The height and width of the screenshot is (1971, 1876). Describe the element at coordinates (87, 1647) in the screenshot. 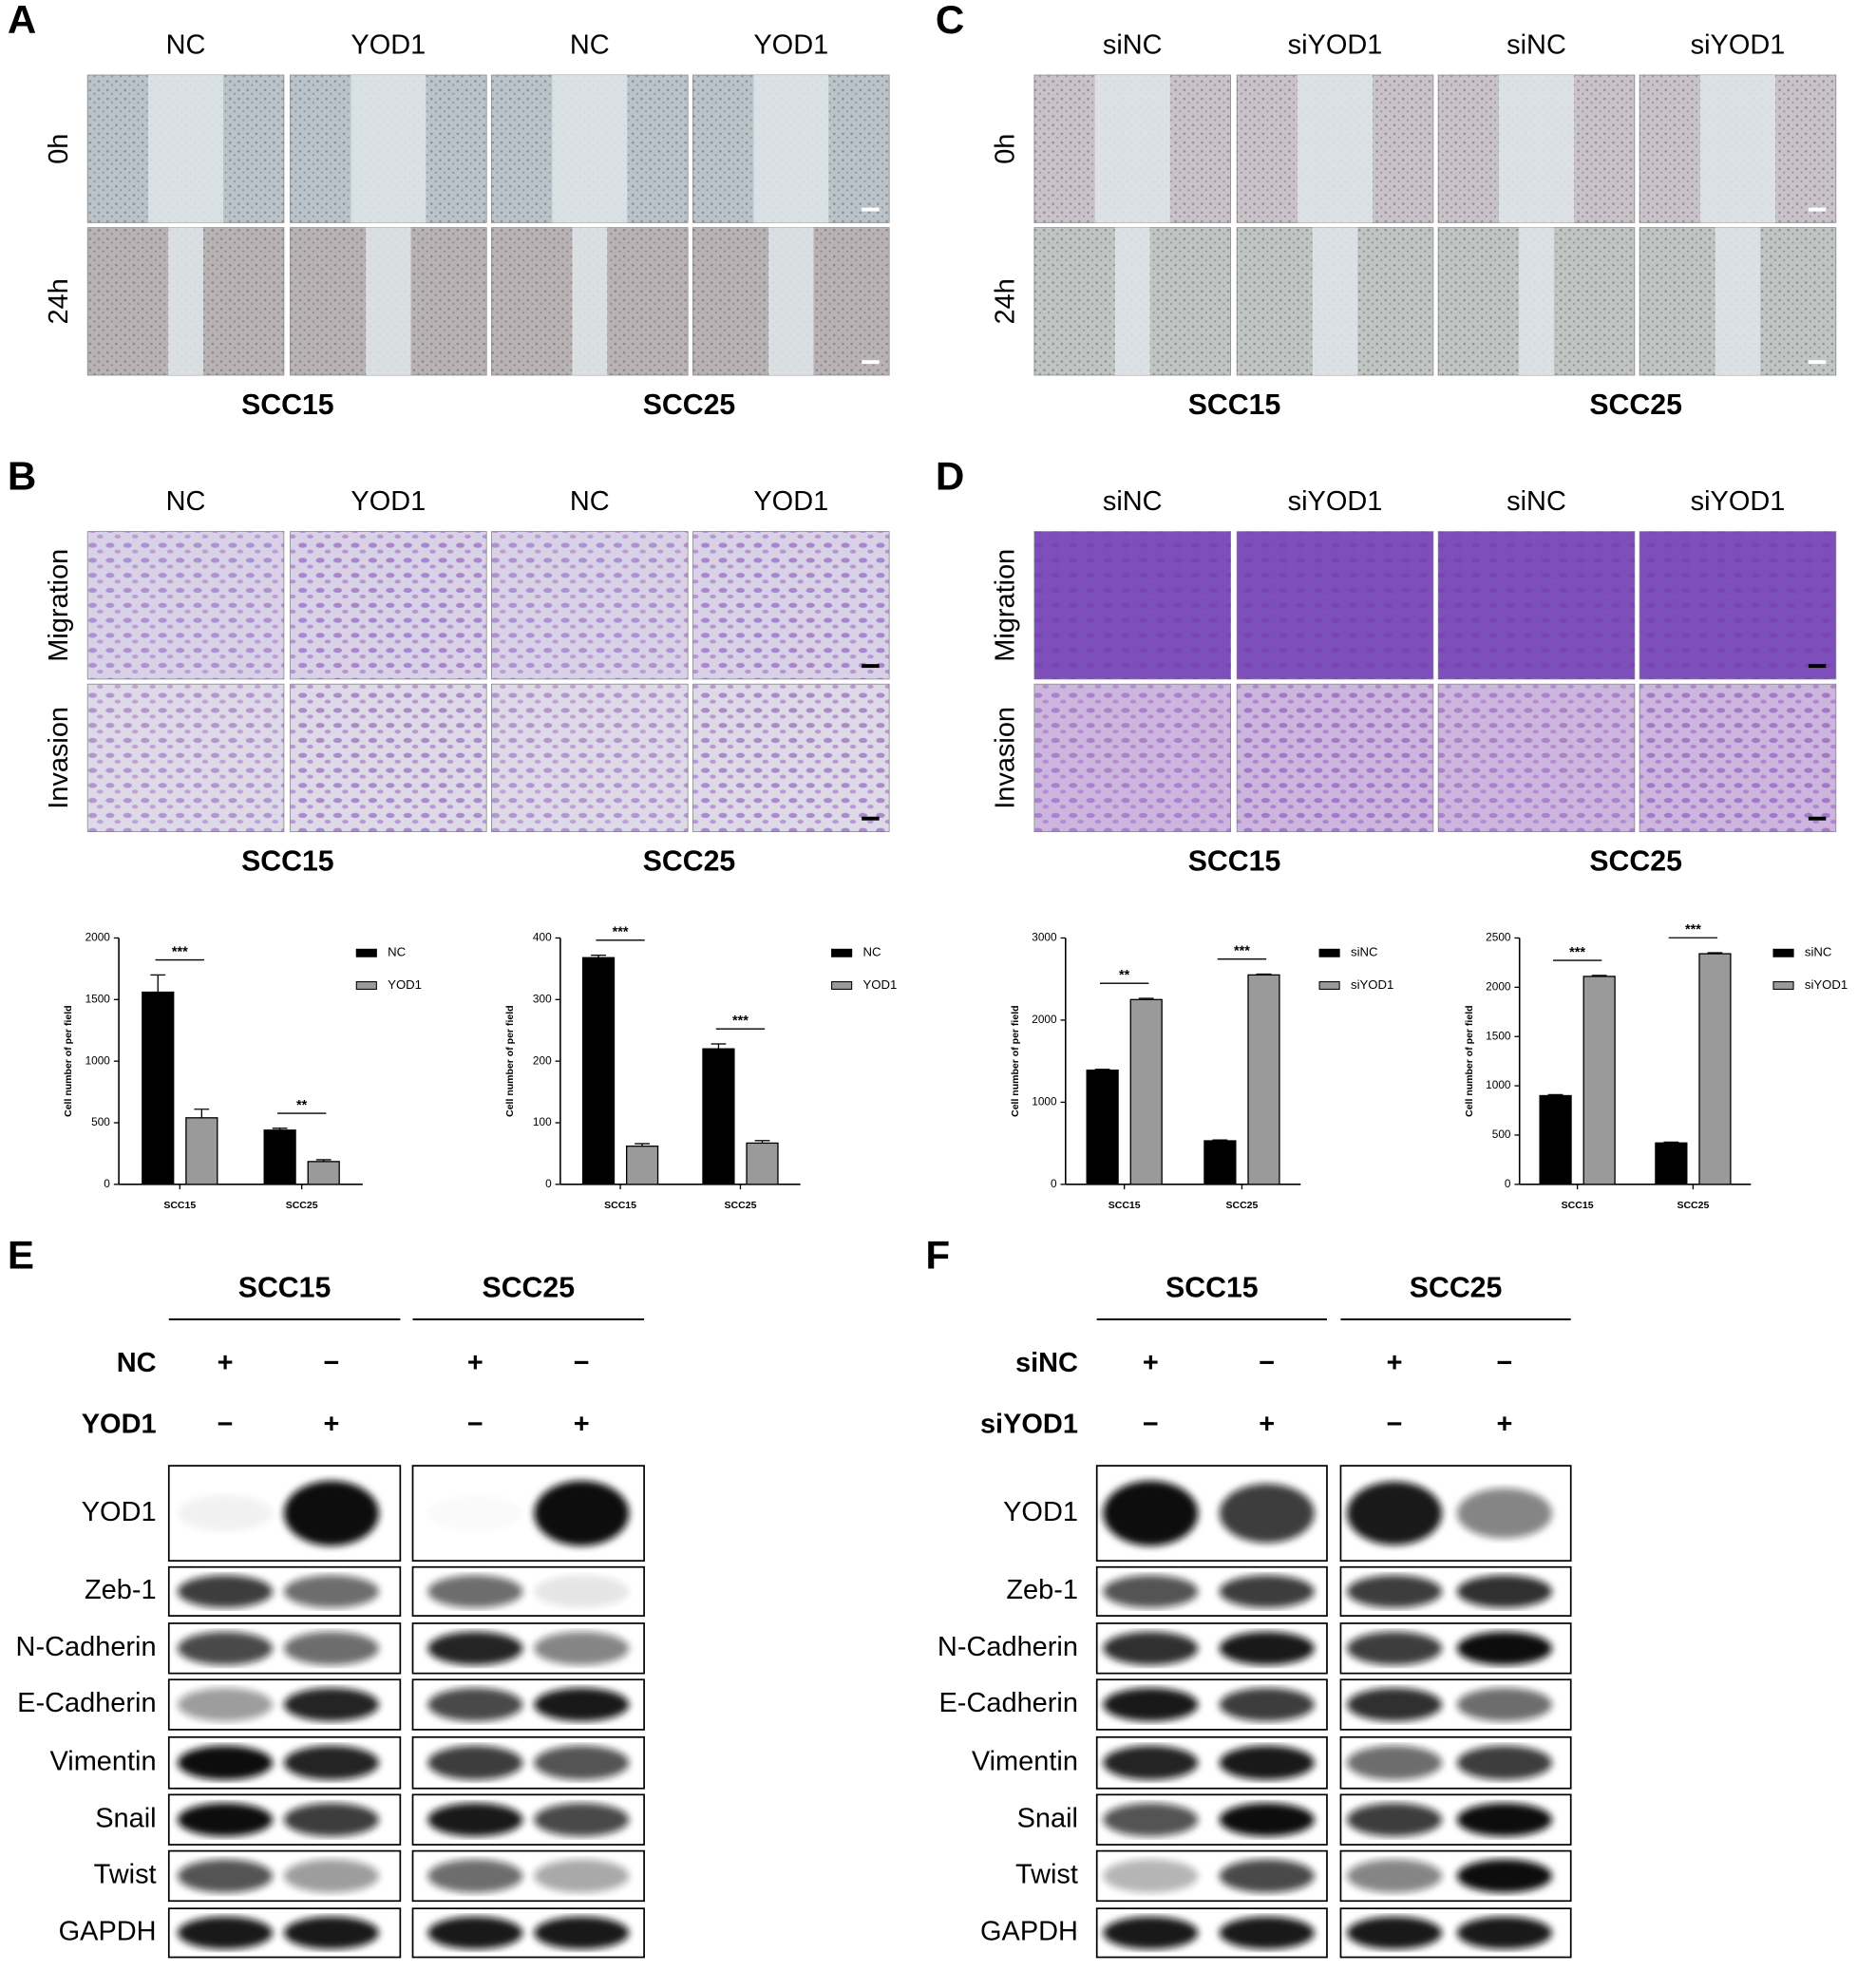

I see `protein-label: N-Cadherin` at that location.